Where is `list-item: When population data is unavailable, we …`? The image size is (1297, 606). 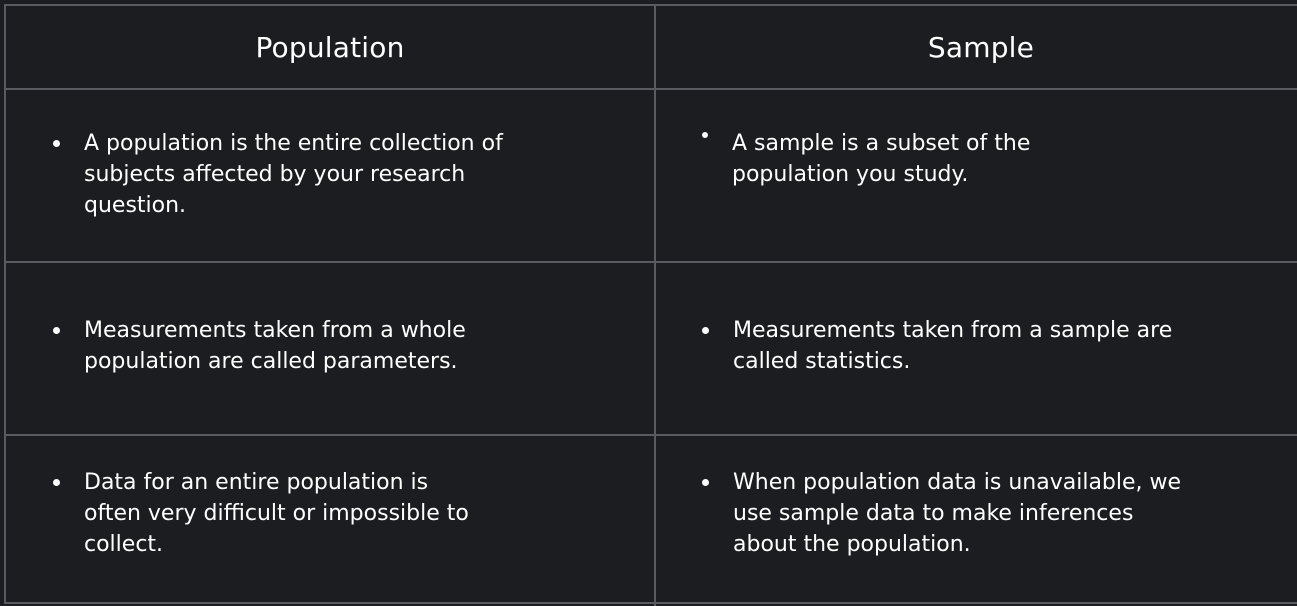 list-item: When population data is unavailable, we … is located at coordinates (976, 513).